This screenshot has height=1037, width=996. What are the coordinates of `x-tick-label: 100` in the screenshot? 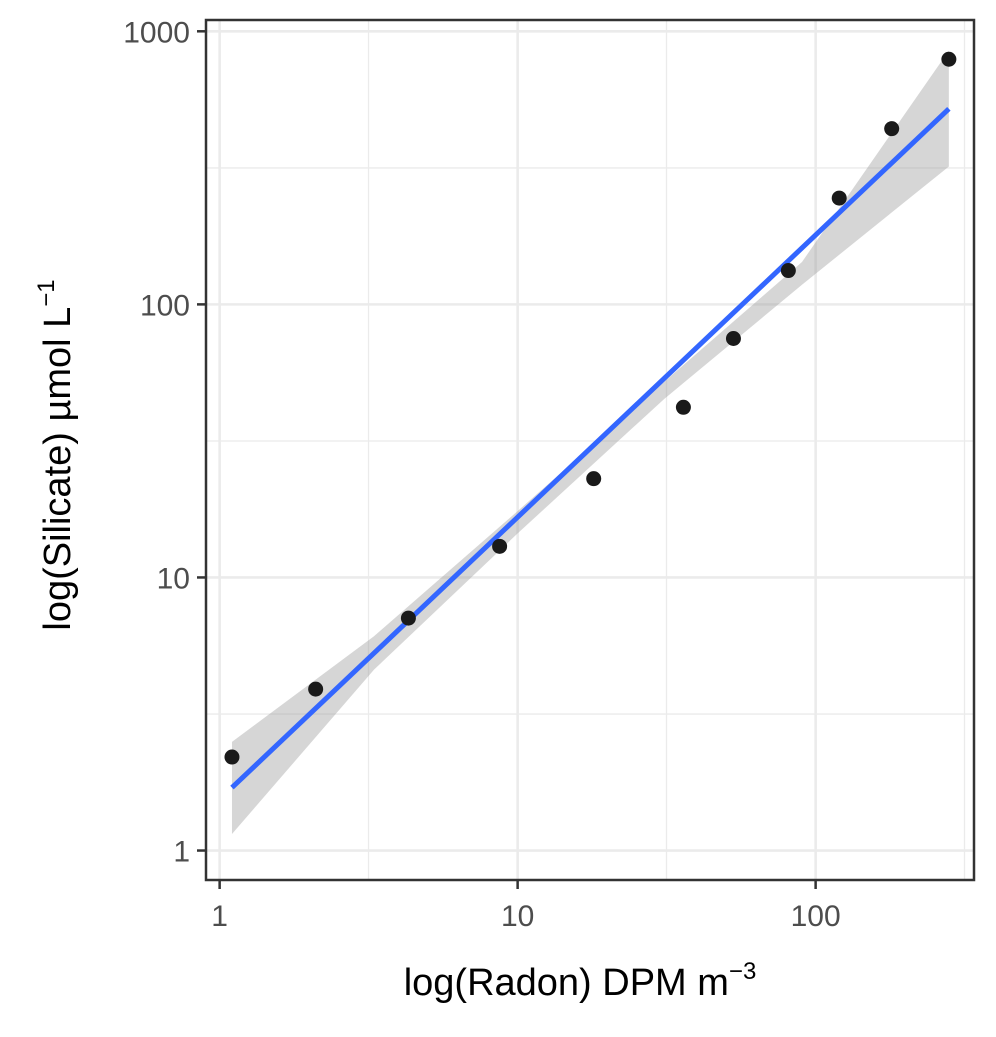 It's located at (816, 916).